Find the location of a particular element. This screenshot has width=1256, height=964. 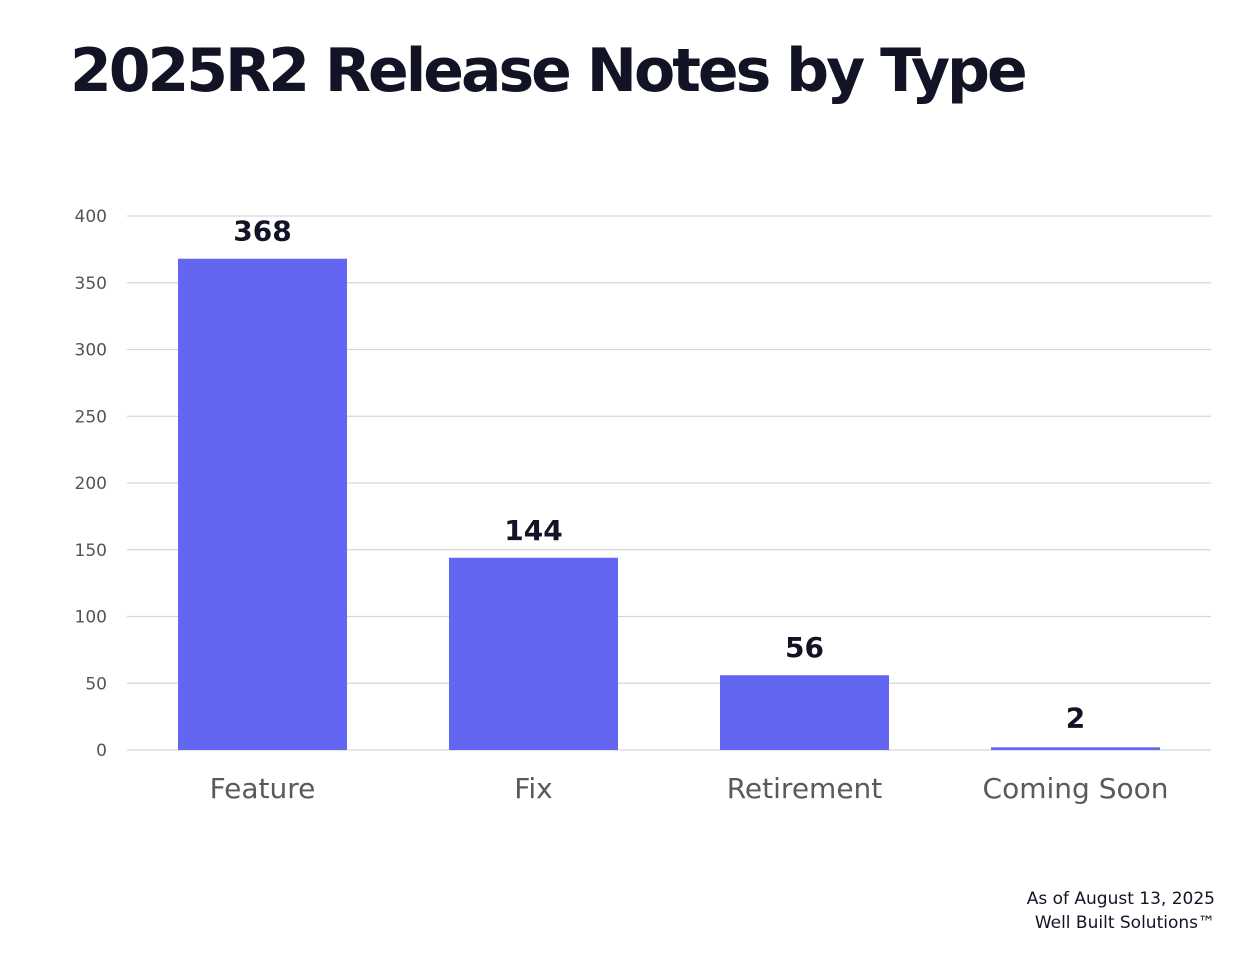

y-axis-ticks: 0 50 100 150 200 250 300 350 400 is located at coordinates (91, 484).